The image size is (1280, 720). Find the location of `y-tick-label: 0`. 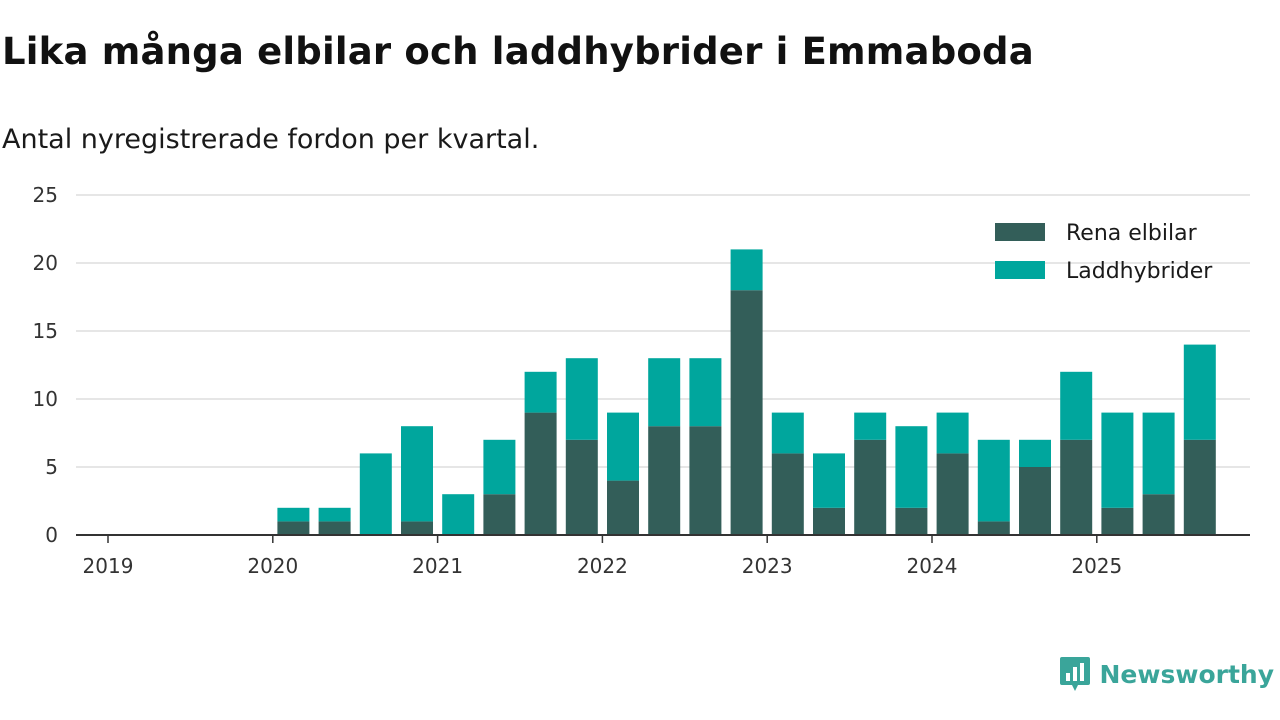

y-tick-label: 0 is located at coordinates (51, 535).